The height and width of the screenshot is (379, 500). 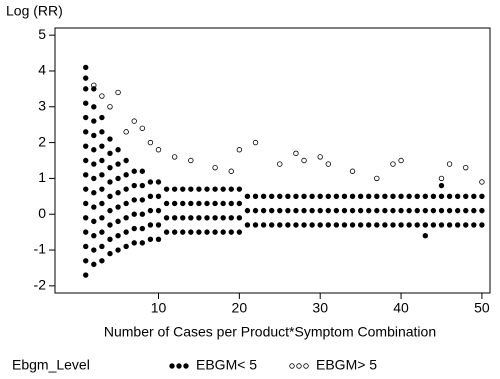 I want to click on y-tick-label: 3, so click(x=42, y=105).